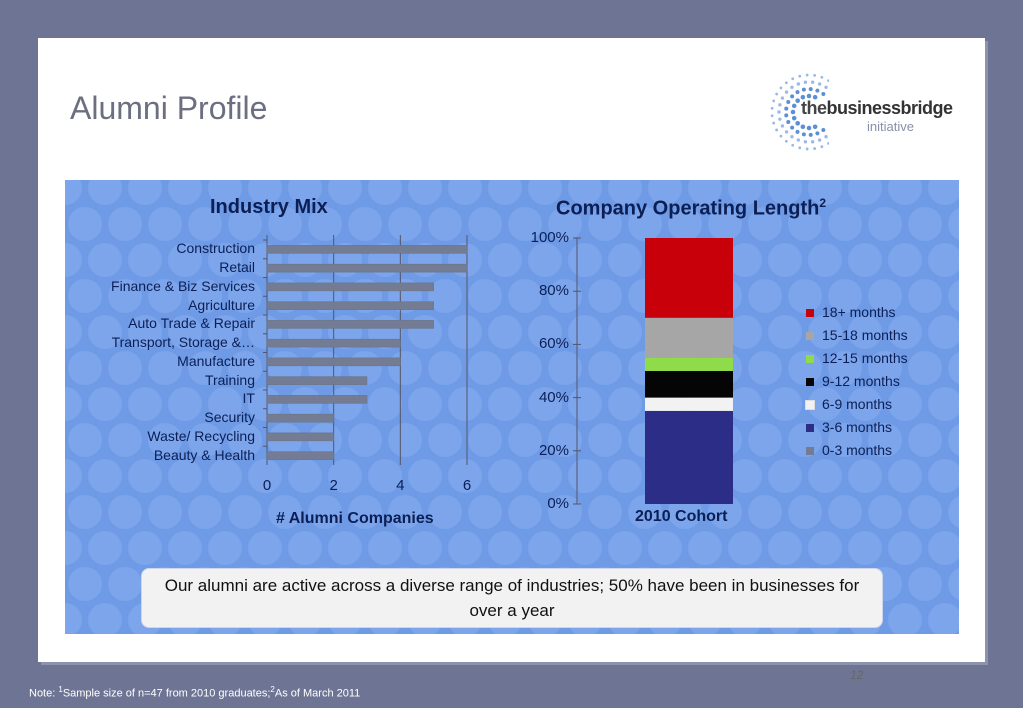 The height and width of the screenshot is (708, 1023). Describe the element at coordinates (44, 693) in the screenshot. I see `note-prefix: Note:` at that location.